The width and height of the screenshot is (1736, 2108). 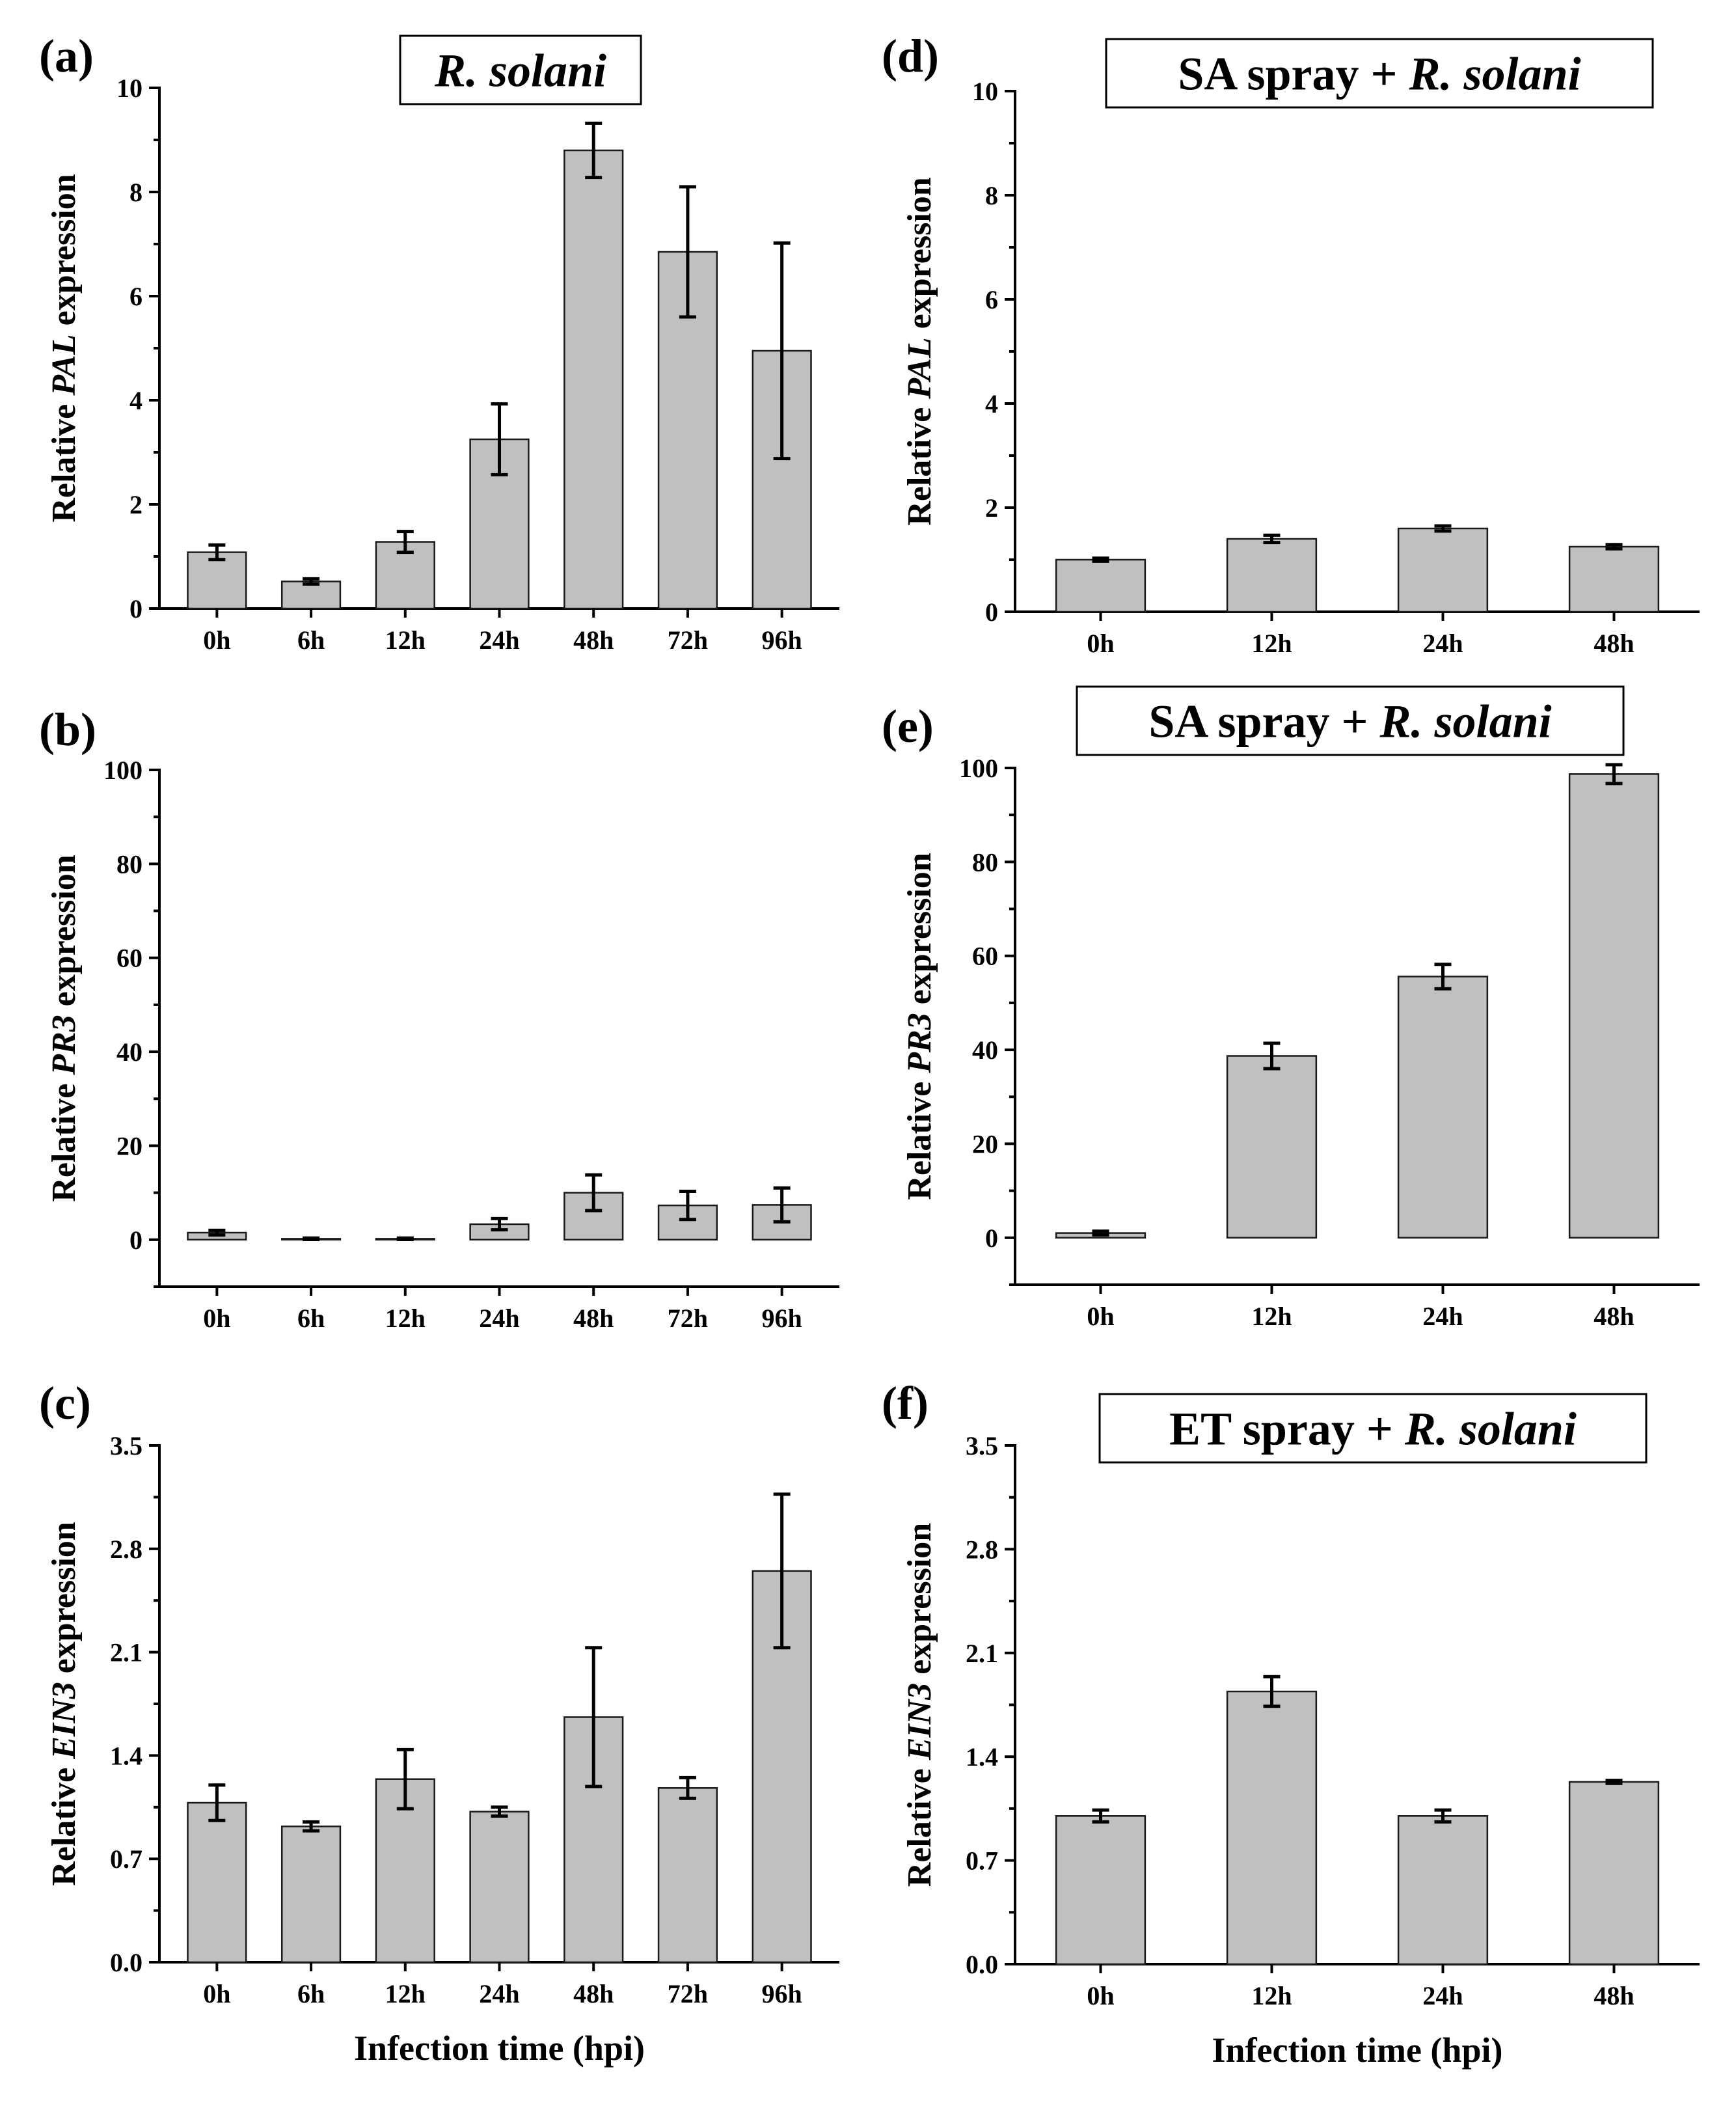 What do you see at coordinates (908, 726) in the screenshot?
I see `panel-letter: (e)` at bounding box center [908, 726].